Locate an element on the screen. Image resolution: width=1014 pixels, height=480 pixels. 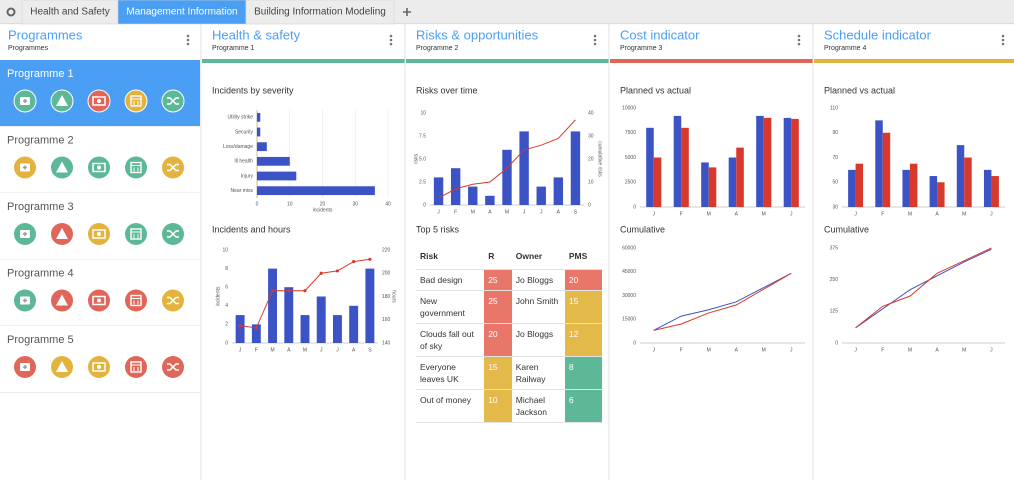
y-tick-label: 45000 is located at coordinates (629, 272).